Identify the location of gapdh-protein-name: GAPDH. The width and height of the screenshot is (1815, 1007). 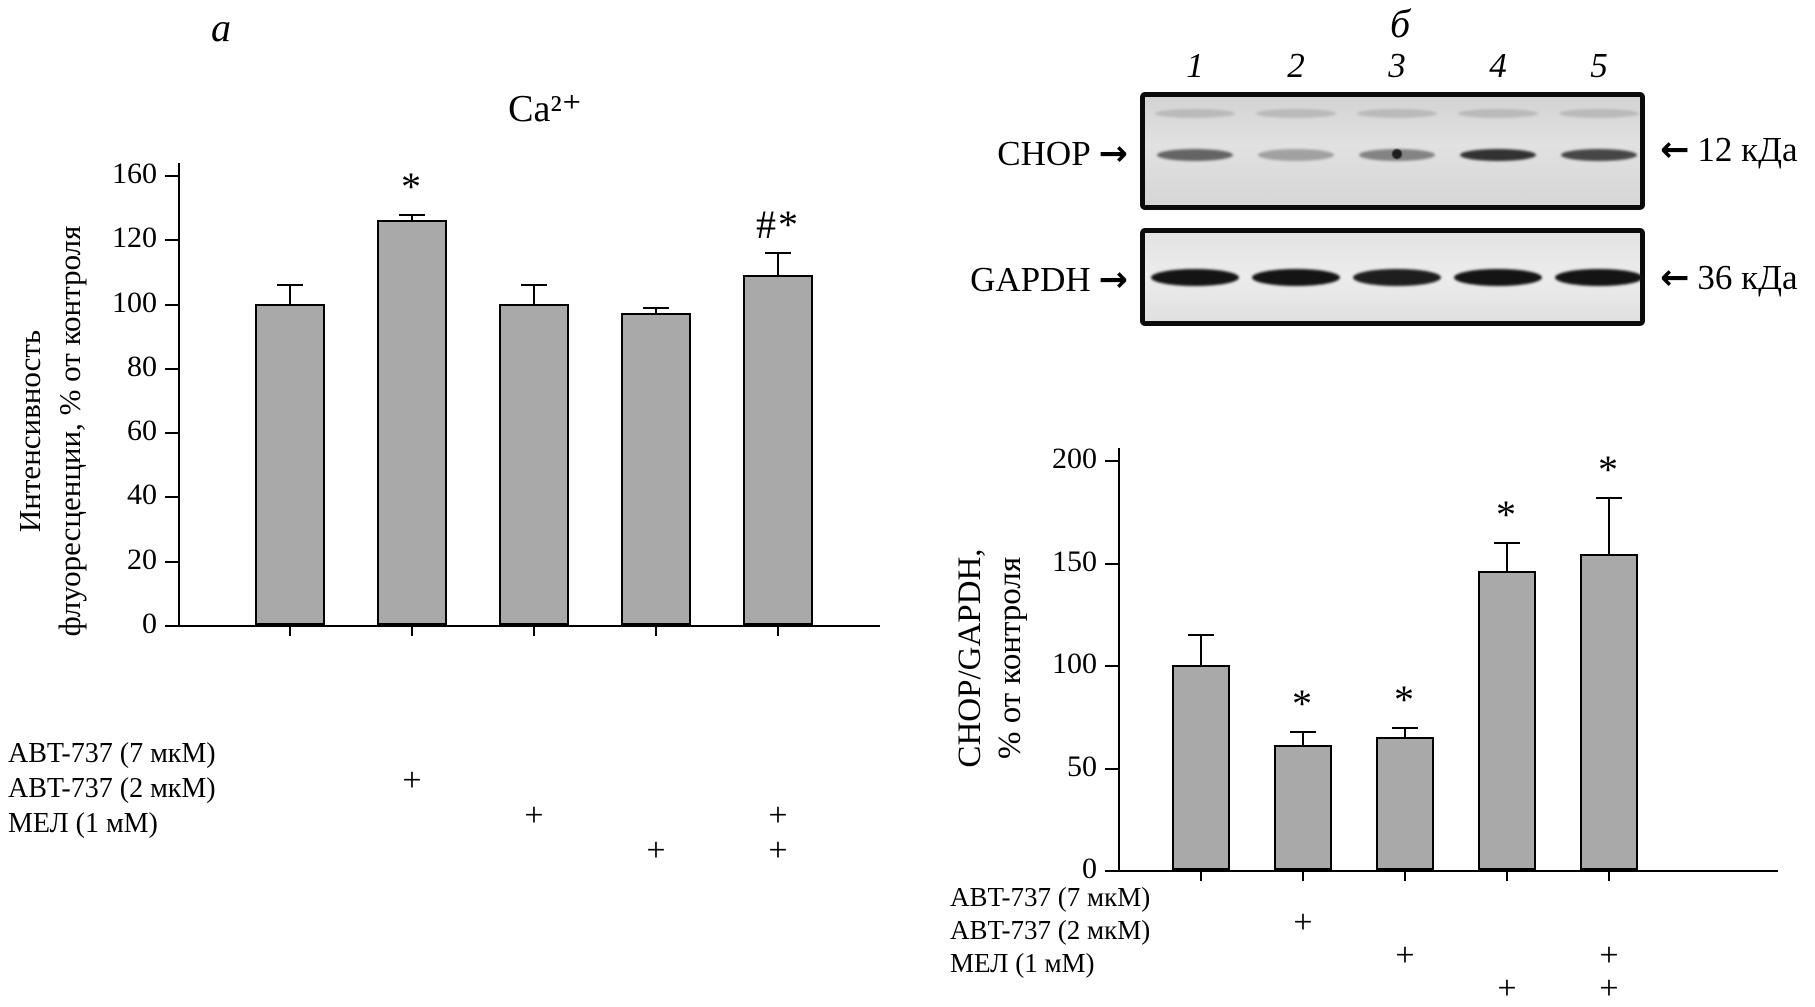
(1030, 279).